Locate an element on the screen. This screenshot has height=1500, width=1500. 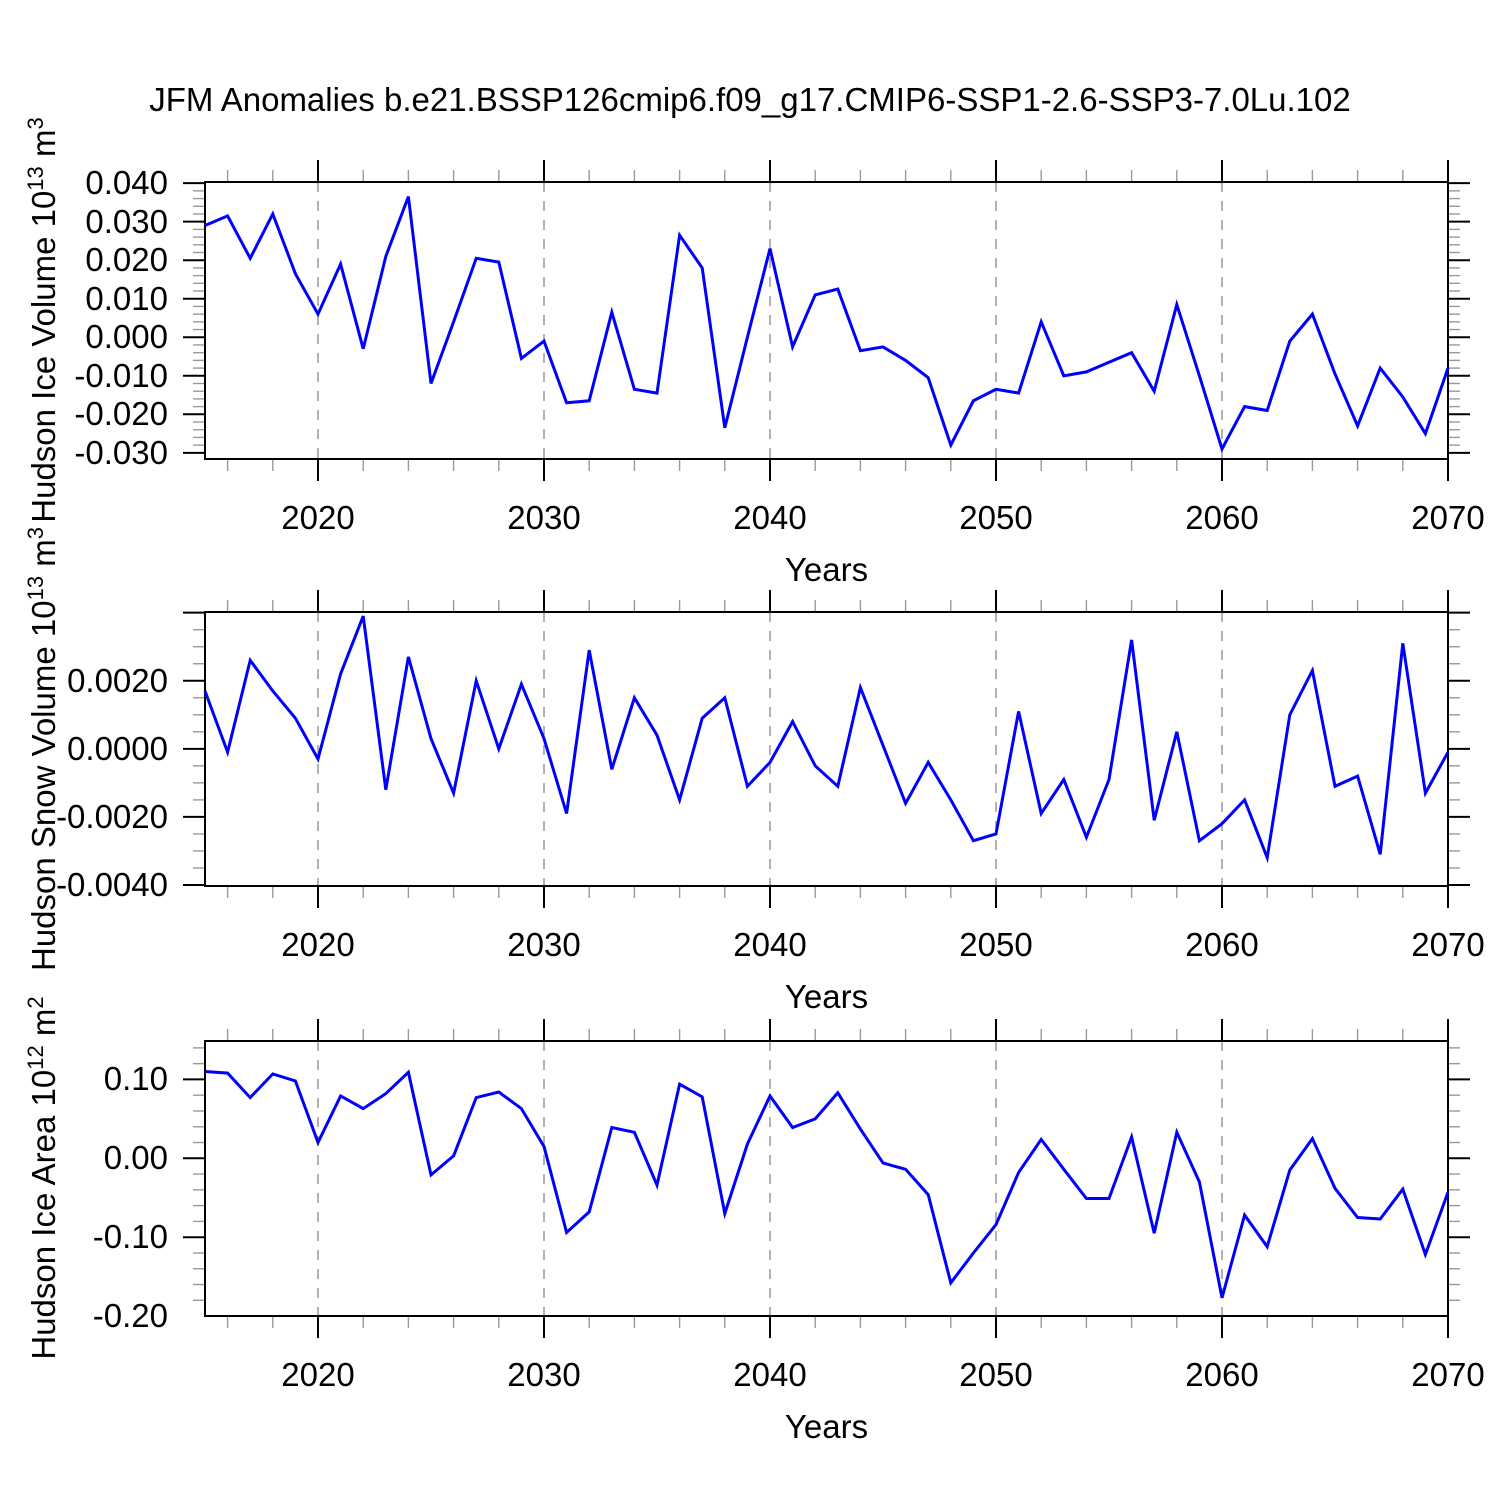
unit-exponent: 2 is located at coordinates (35, 1002).